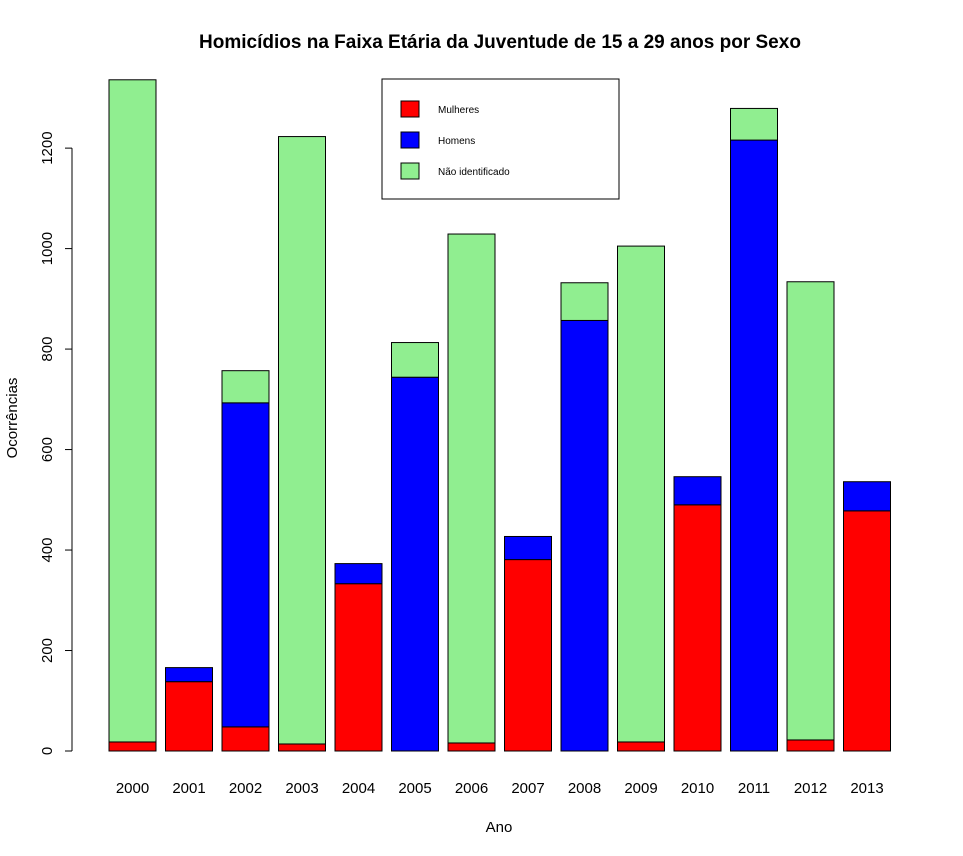 This screenshot has width=963, height=856. I want to click on bar-2004-mulheres, so click(358, 667).